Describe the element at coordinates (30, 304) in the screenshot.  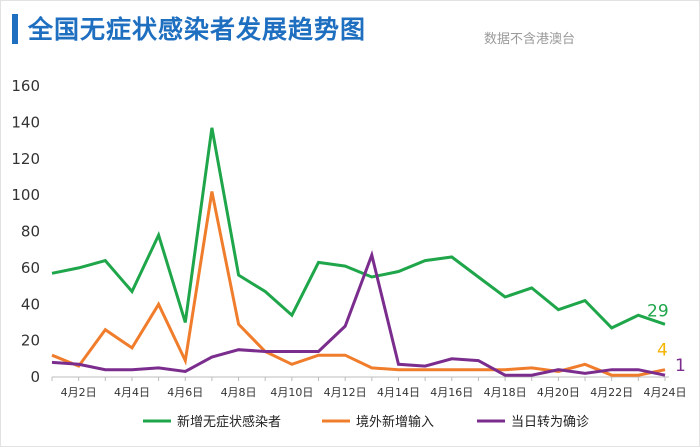
I see `y-tick-label: 40` at that location.